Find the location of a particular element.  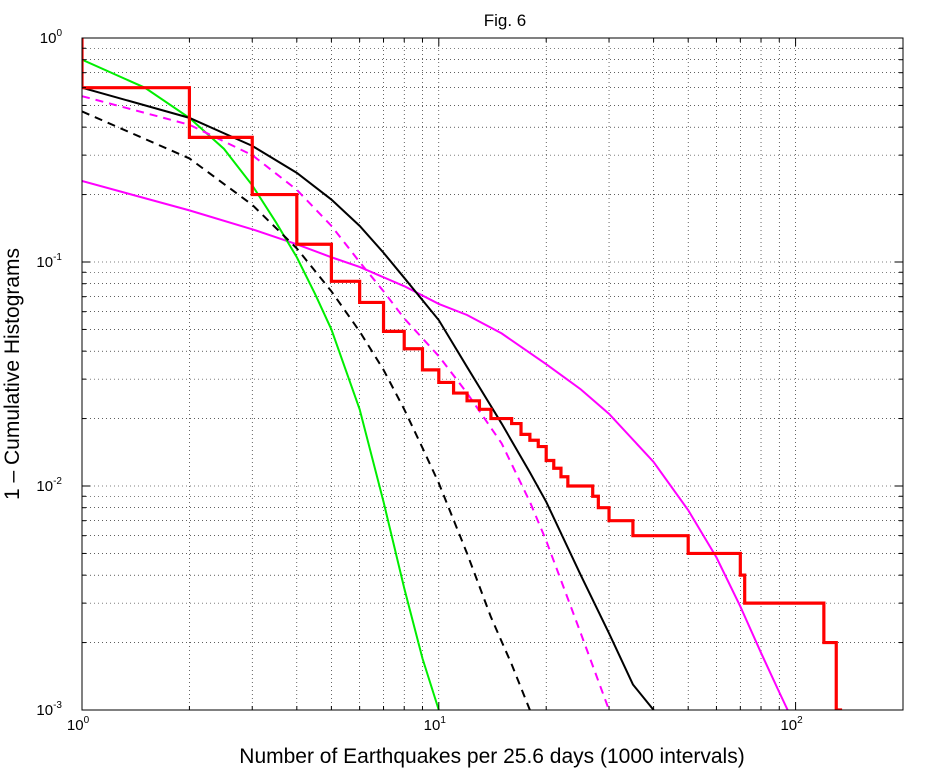

x-tick-label: 10⁰ is located at coordinates (78, 724).